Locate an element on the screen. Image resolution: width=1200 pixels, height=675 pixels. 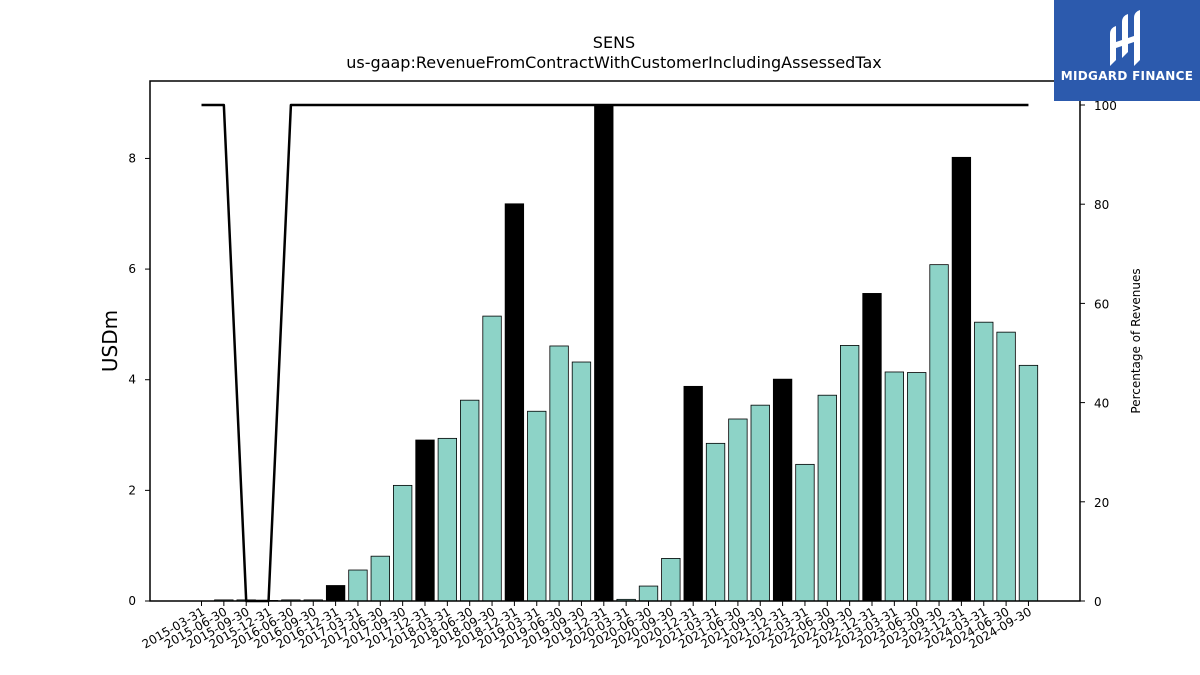
logo-text: MIDGARD FINANCE is located at coordinates (1127, 76).